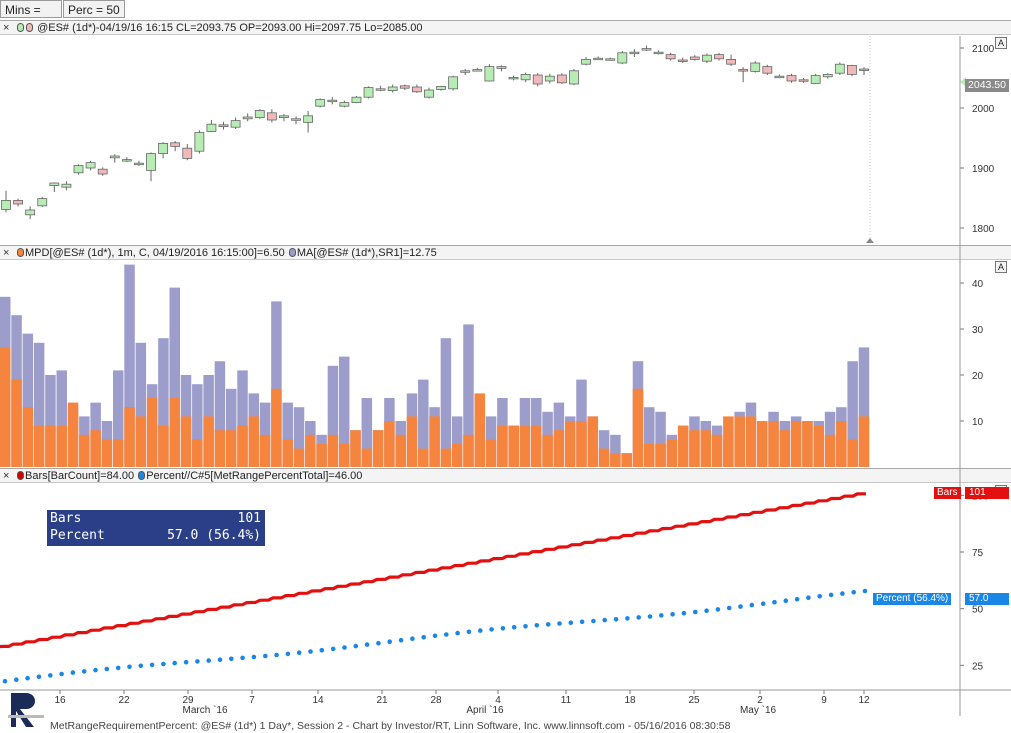  Describe the element at coordinates (630, 700) in the screenshot. I see `date-axis-label: 18` at that location.